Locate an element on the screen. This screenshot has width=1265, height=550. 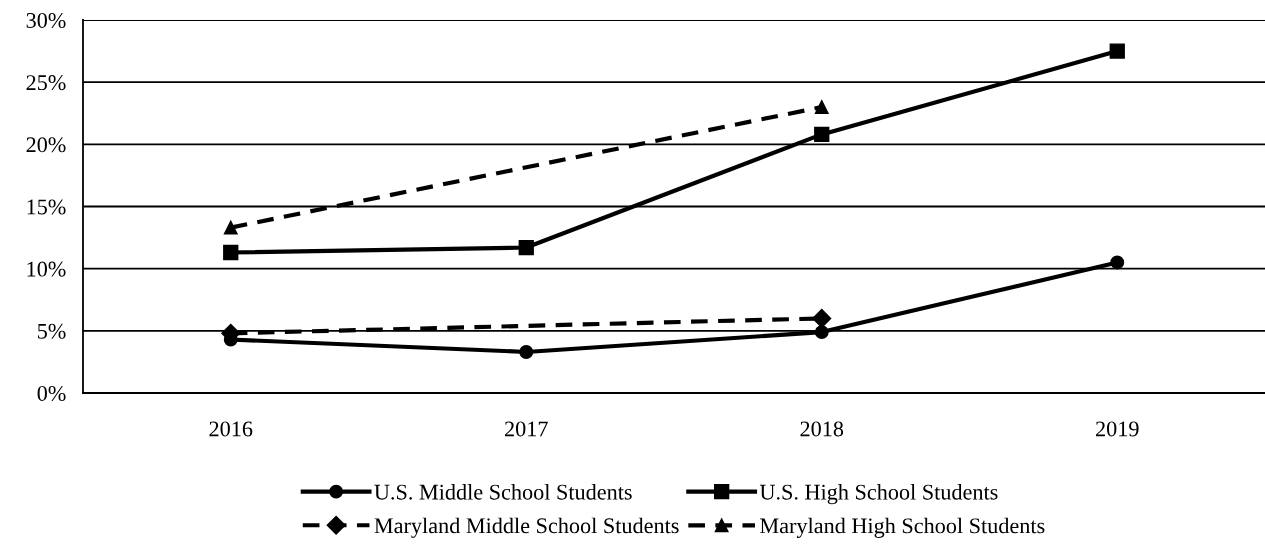
x-tick-label: 2018 is located at coordinates (822, 429).